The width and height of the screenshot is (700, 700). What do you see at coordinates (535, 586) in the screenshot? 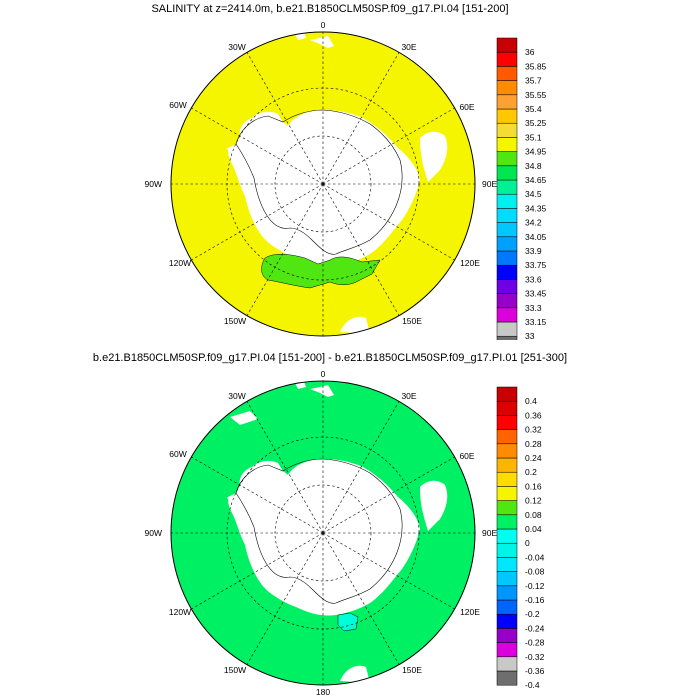
I see `colorbar-tick-label: -0.12` at bounding box center [535, 586].